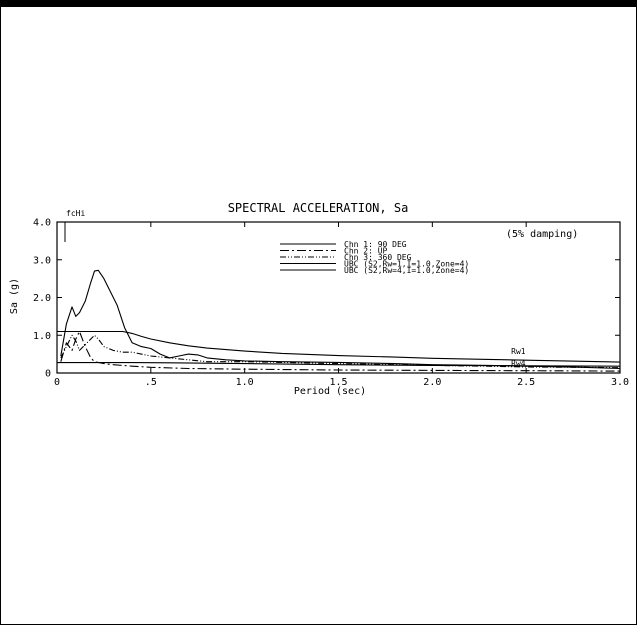 This screenshot has width=637, height=625. What do you see at coordinates (620, 382) in the screenshot?
I see `x-tick-label: 3.0` at bounding box center [620, 382].